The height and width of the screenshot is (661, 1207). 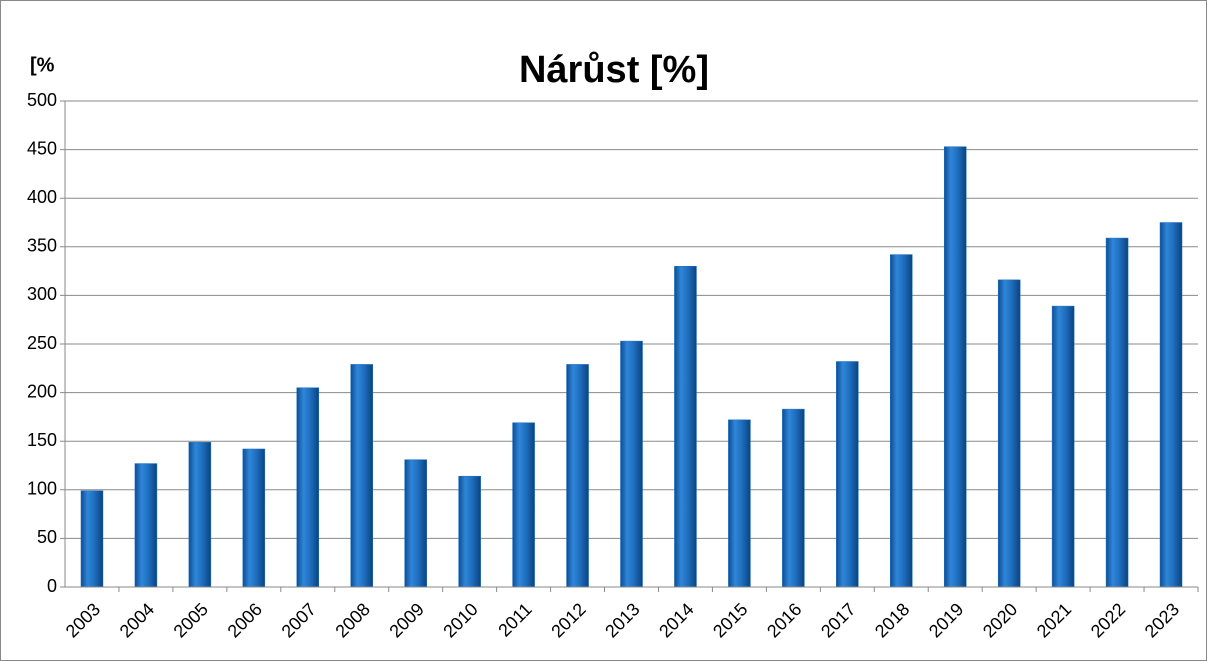 I want to click on y-tick-label: 350, so click(x=42, y=246).